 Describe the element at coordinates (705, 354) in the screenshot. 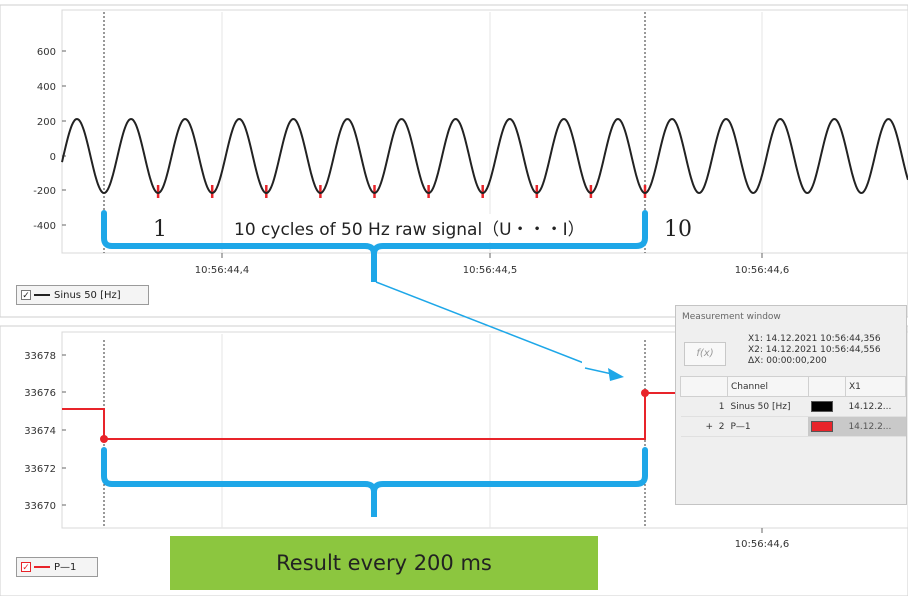

I see `fx-button: f(x)` at that location.